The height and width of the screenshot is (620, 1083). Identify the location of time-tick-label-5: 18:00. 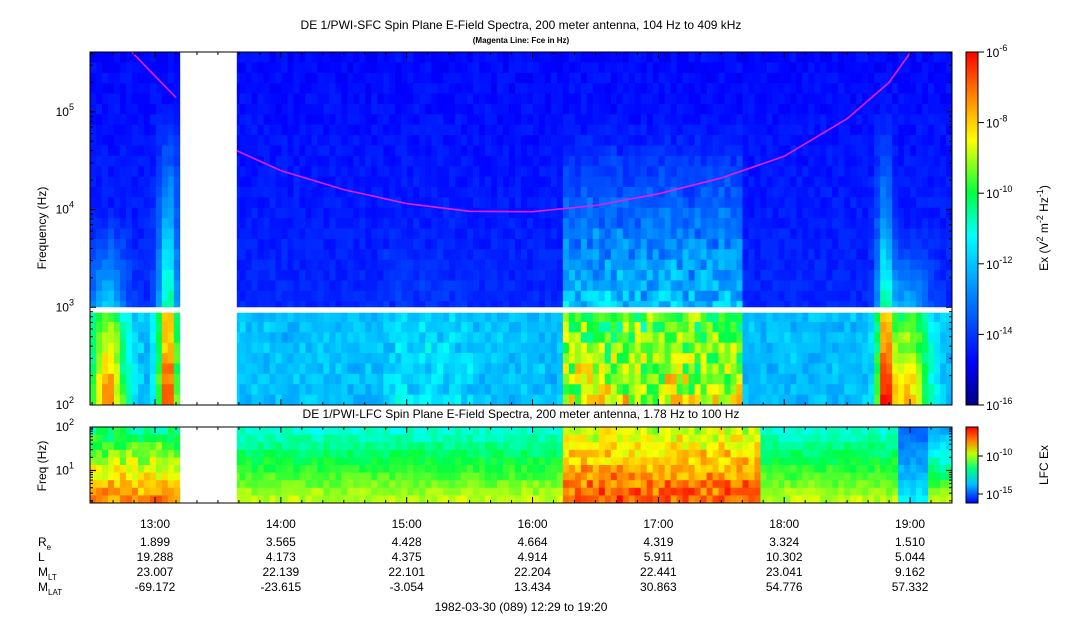
(784, 524).